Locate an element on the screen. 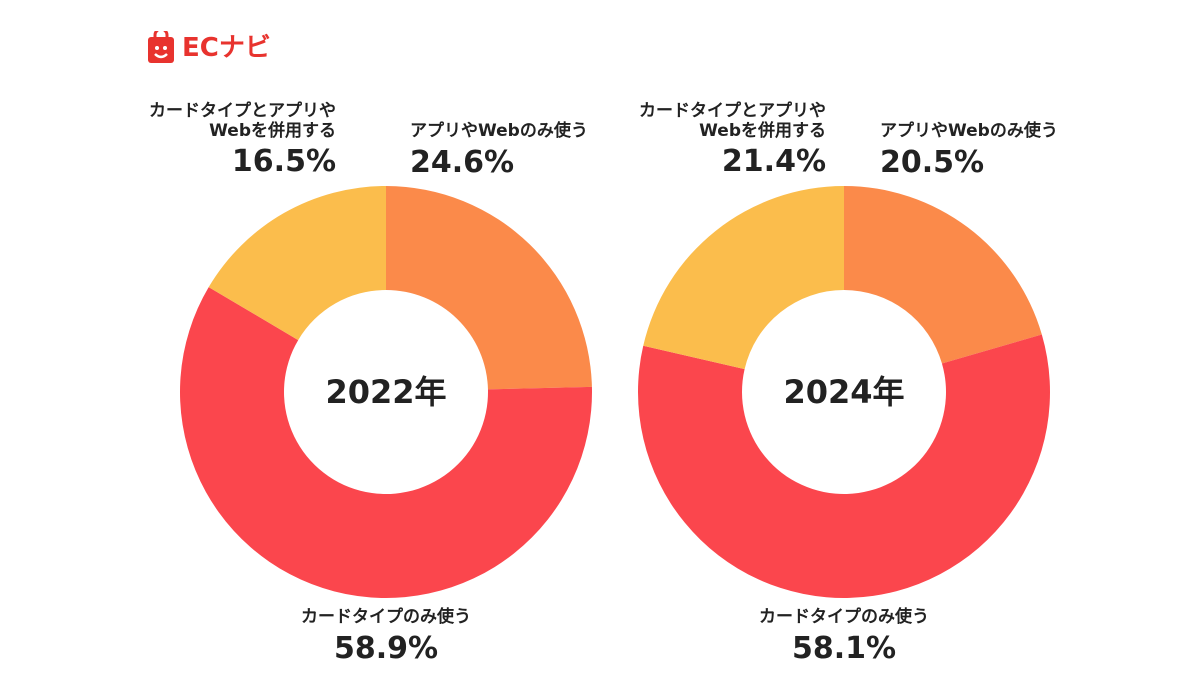 The width and height of the screenshot is (1200, 700). label-both-2024: カードタイプとアプリや Webを併用する 21.4% is located at coordinates (732, 140).